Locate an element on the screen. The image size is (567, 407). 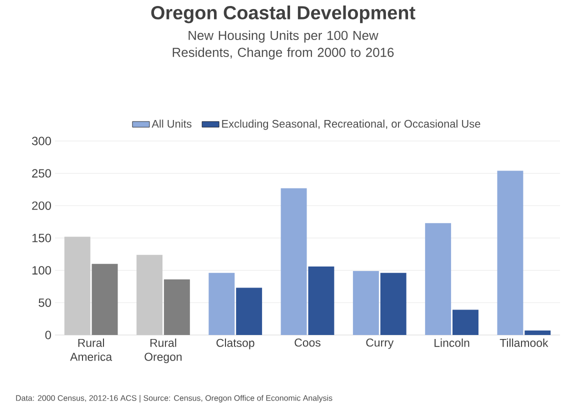
y-tick-label: 300 is located at coordinates (42, 141).